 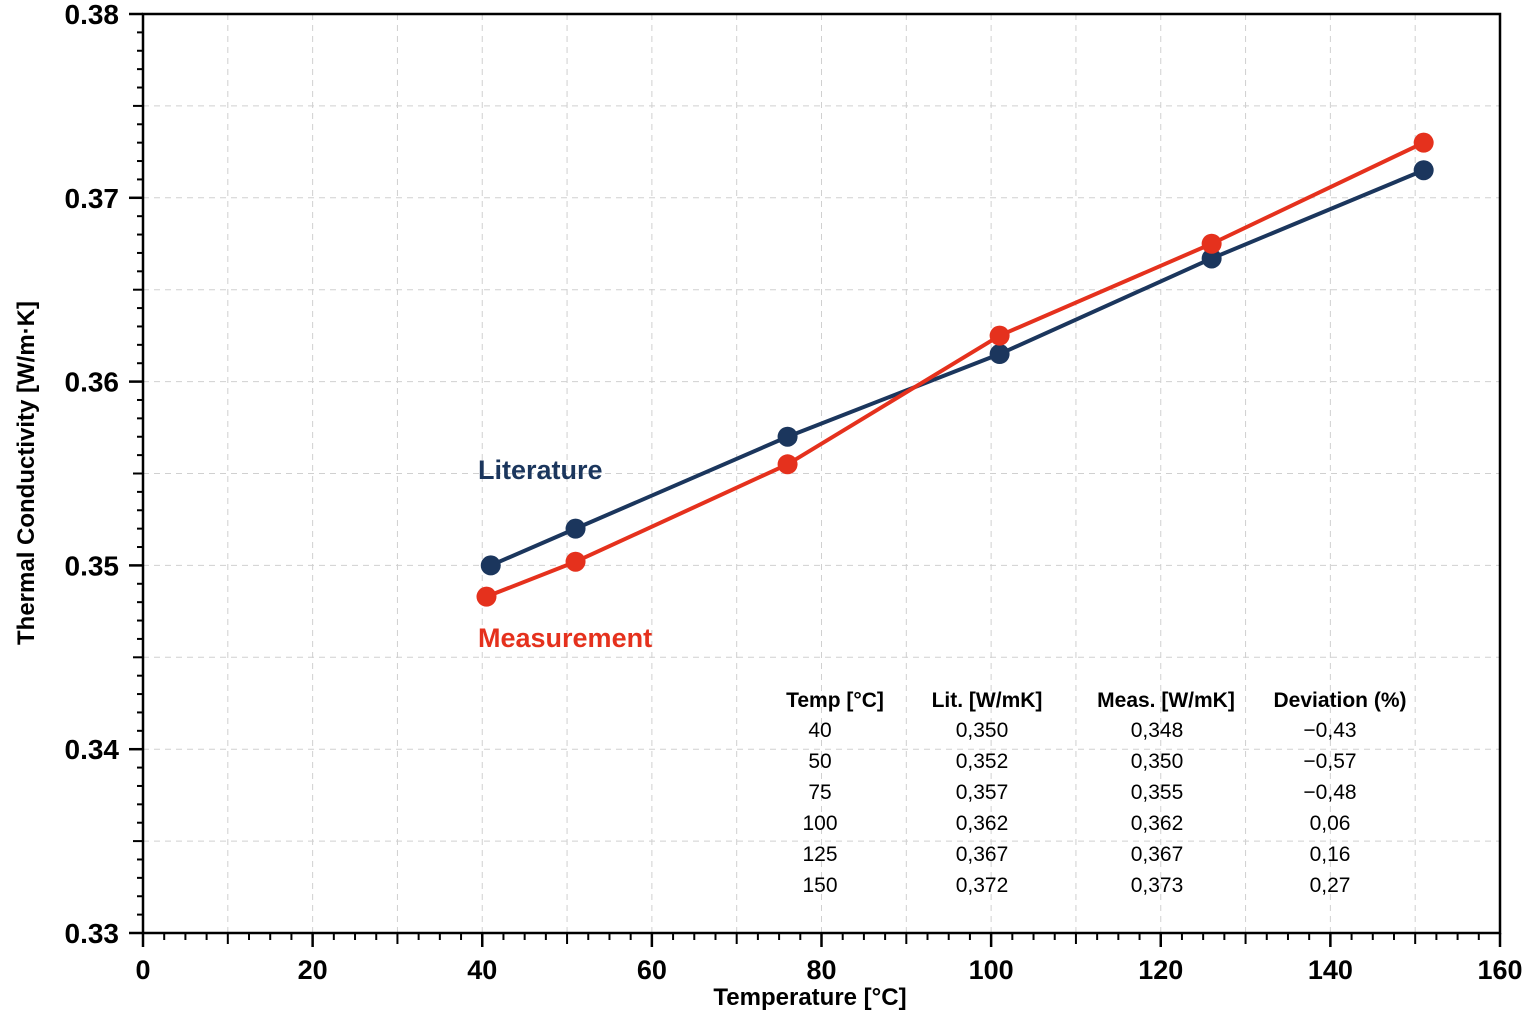 What do you see at coordinates (540, 470) in the screenshot?
I see `series-label-literature: Literature` at bounding box center [540, 470].